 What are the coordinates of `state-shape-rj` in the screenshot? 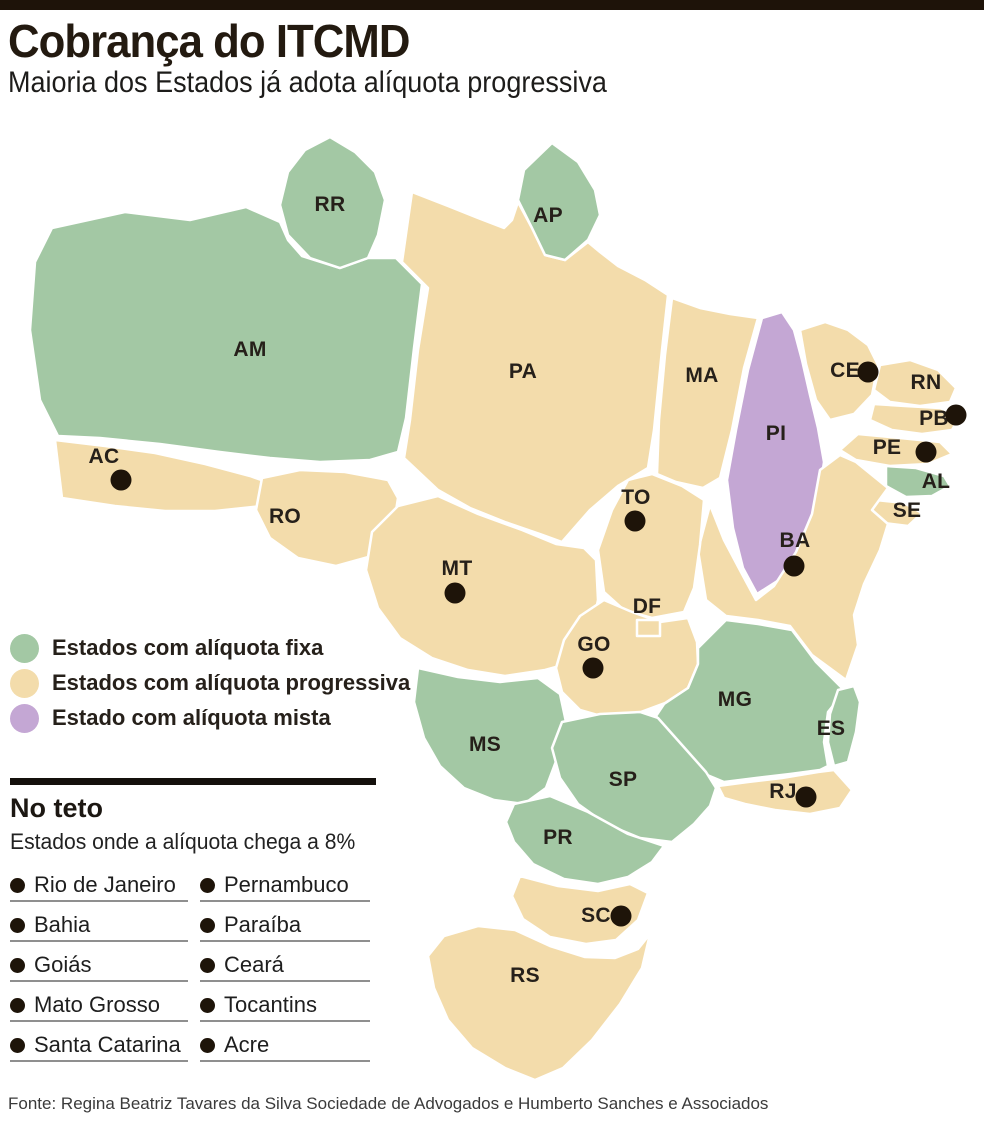 It's located at (785, 792).